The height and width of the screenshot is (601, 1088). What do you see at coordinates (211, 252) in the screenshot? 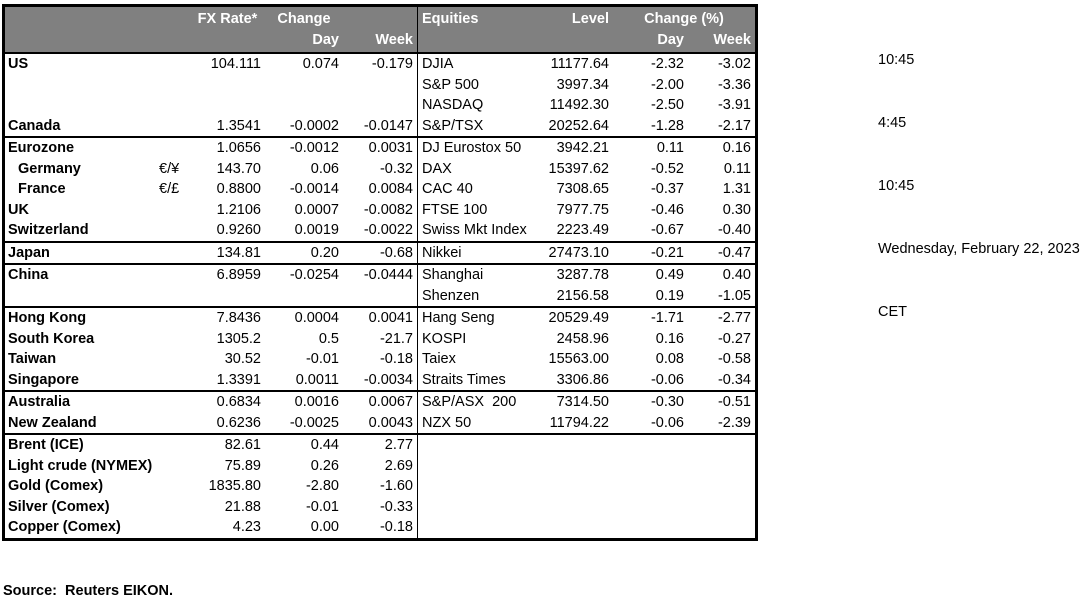
I see `fx-section-2: Japan 134.81 0.20 -0.68` at bounding box center [211, 252].